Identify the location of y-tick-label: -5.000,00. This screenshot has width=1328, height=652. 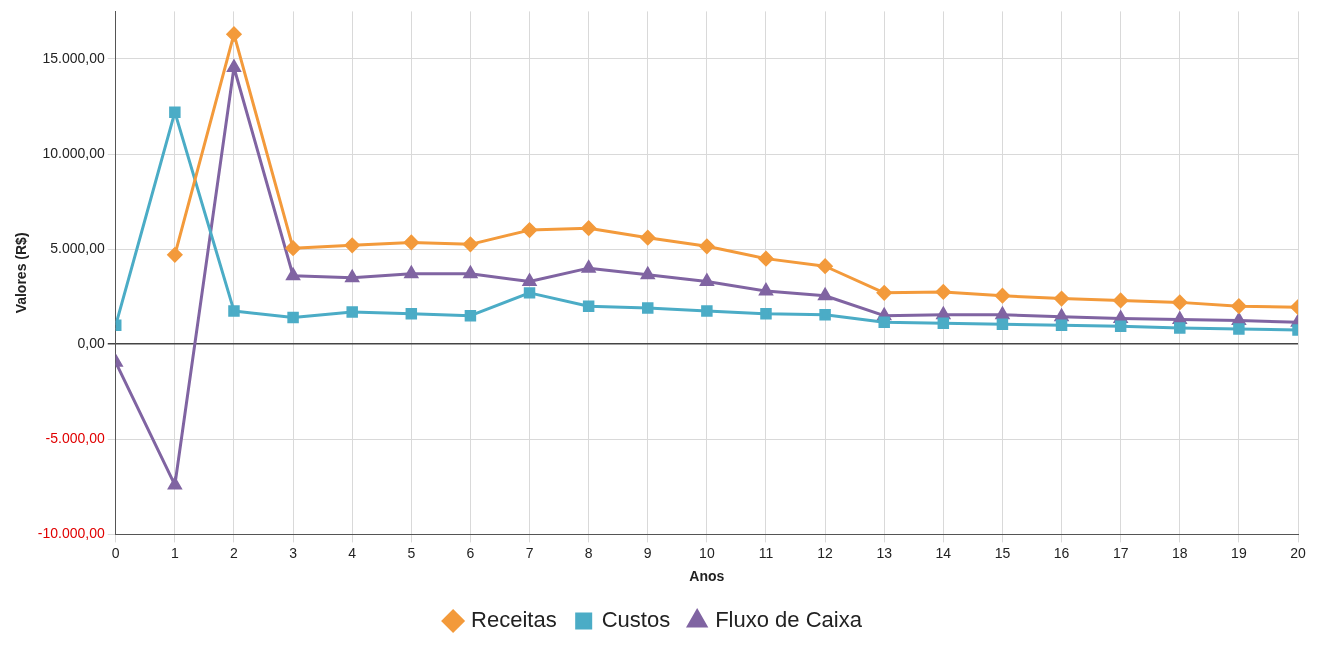
(75, 438).